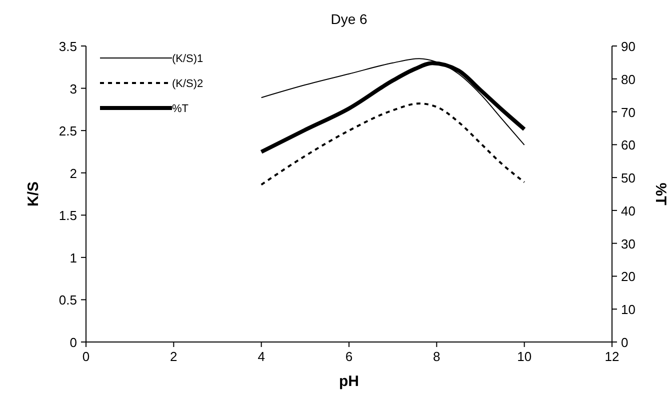 Image resolution: width=672 pixels, height=404 pixels. I want to click on legend-label: %T, so click(180, 109).